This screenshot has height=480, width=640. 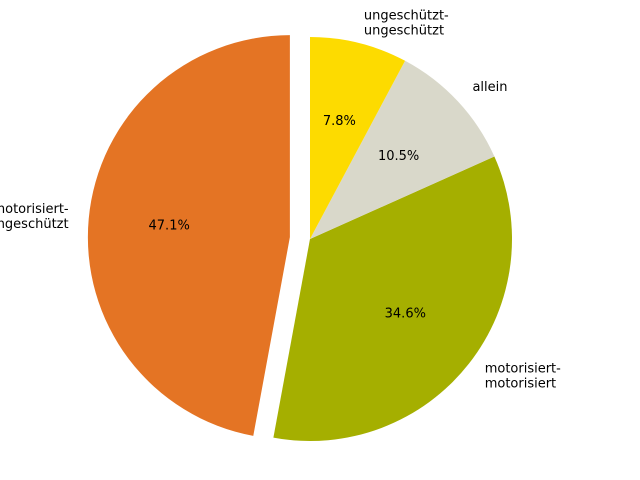 I want to click on pie-pct-label-1: 34.6%, so click(x=405, y=313).